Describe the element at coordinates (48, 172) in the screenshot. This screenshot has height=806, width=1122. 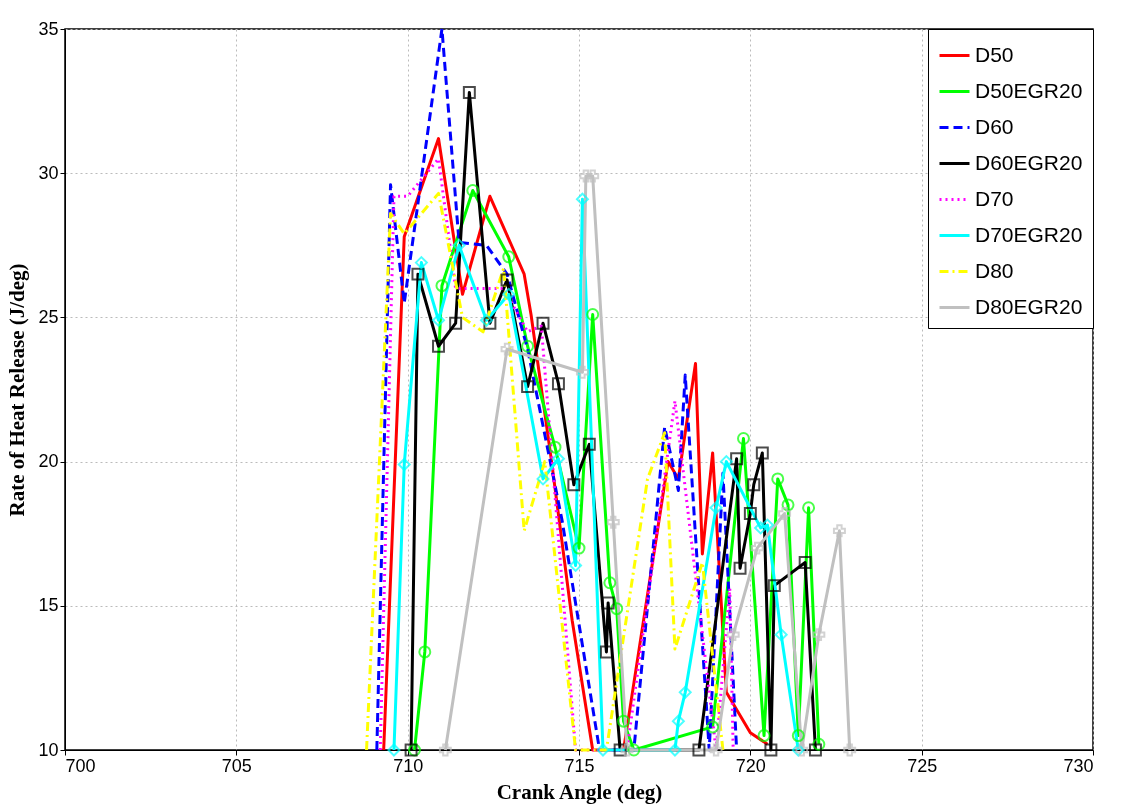
I see `y-tick-label: 30` at that location.